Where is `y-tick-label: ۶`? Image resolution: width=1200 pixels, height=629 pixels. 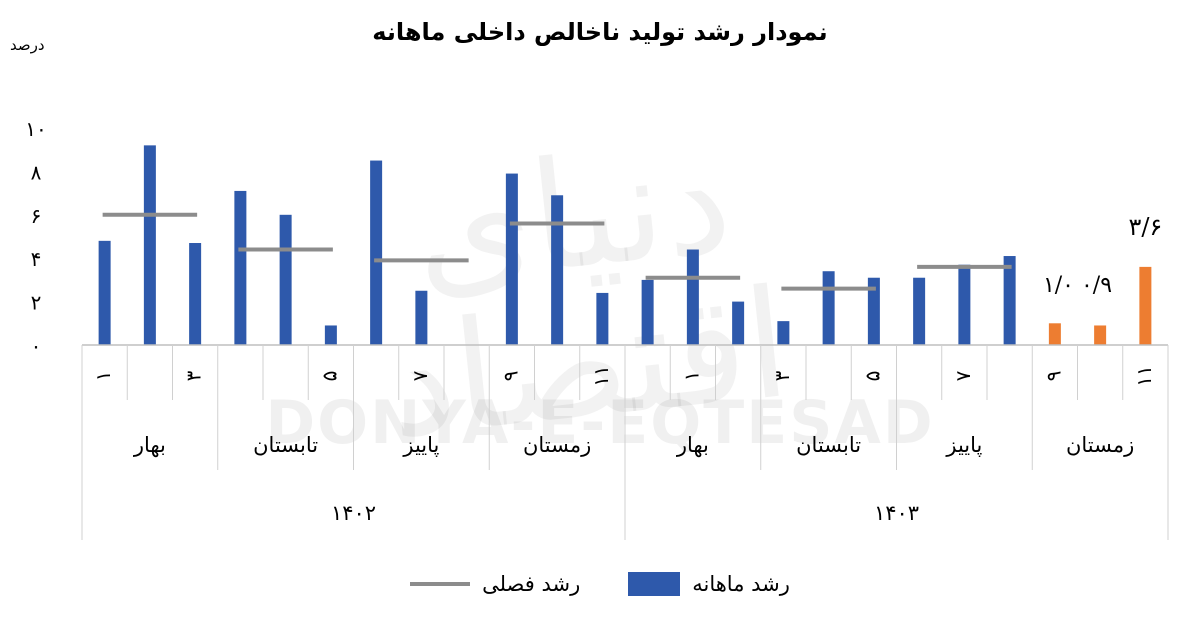
y-tick-label: ۶ is located at coordinates (36, 216).